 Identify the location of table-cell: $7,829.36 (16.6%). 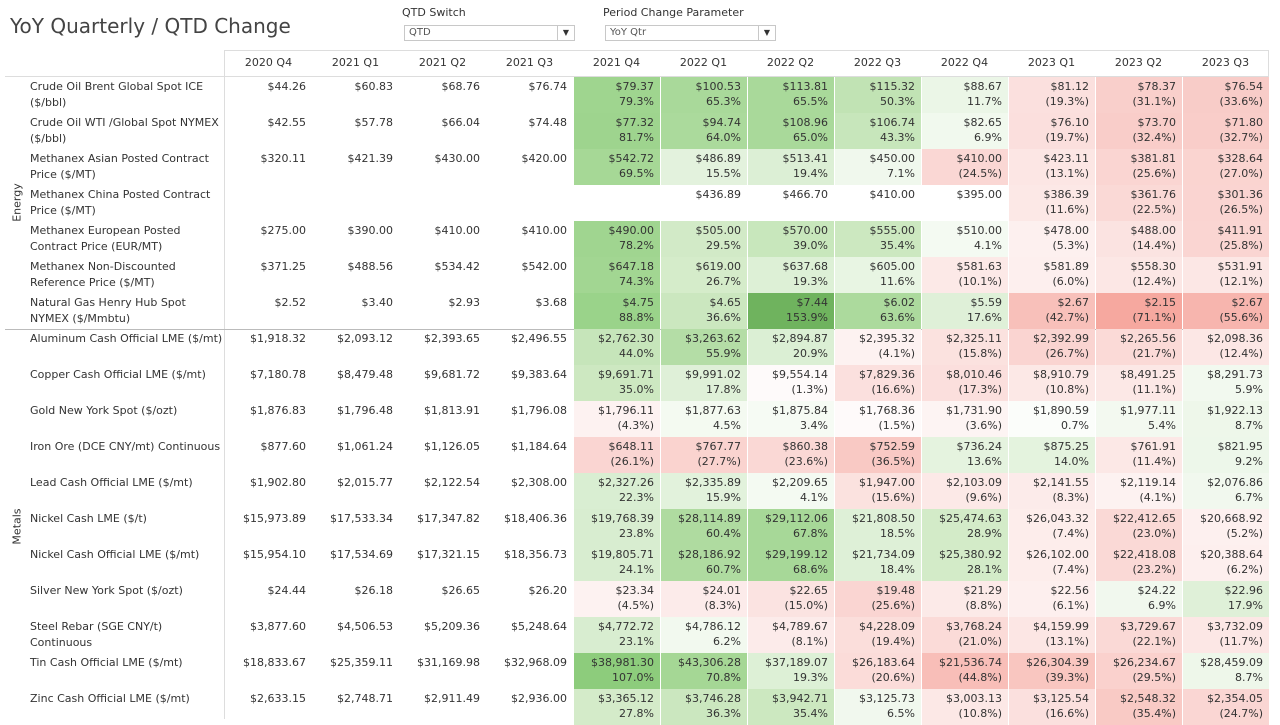
(878, 383).